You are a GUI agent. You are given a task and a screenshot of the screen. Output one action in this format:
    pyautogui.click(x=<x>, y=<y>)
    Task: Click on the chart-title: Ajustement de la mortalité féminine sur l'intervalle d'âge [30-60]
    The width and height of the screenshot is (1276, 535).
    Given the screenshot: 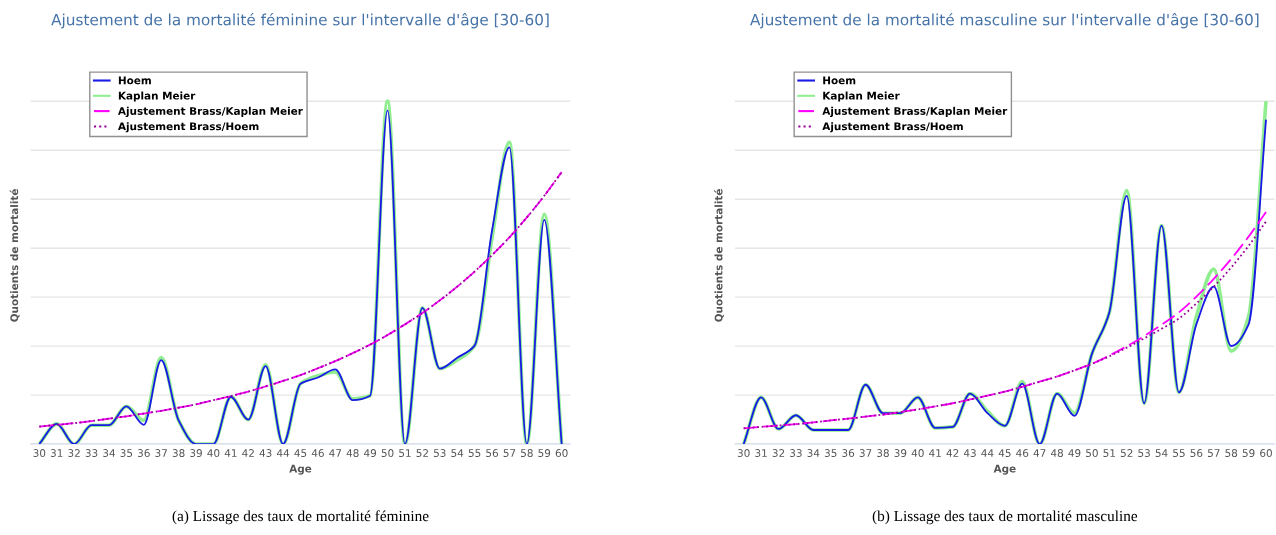 What is the action you would take?
    pyautogui.click(x=300, y=20)
    